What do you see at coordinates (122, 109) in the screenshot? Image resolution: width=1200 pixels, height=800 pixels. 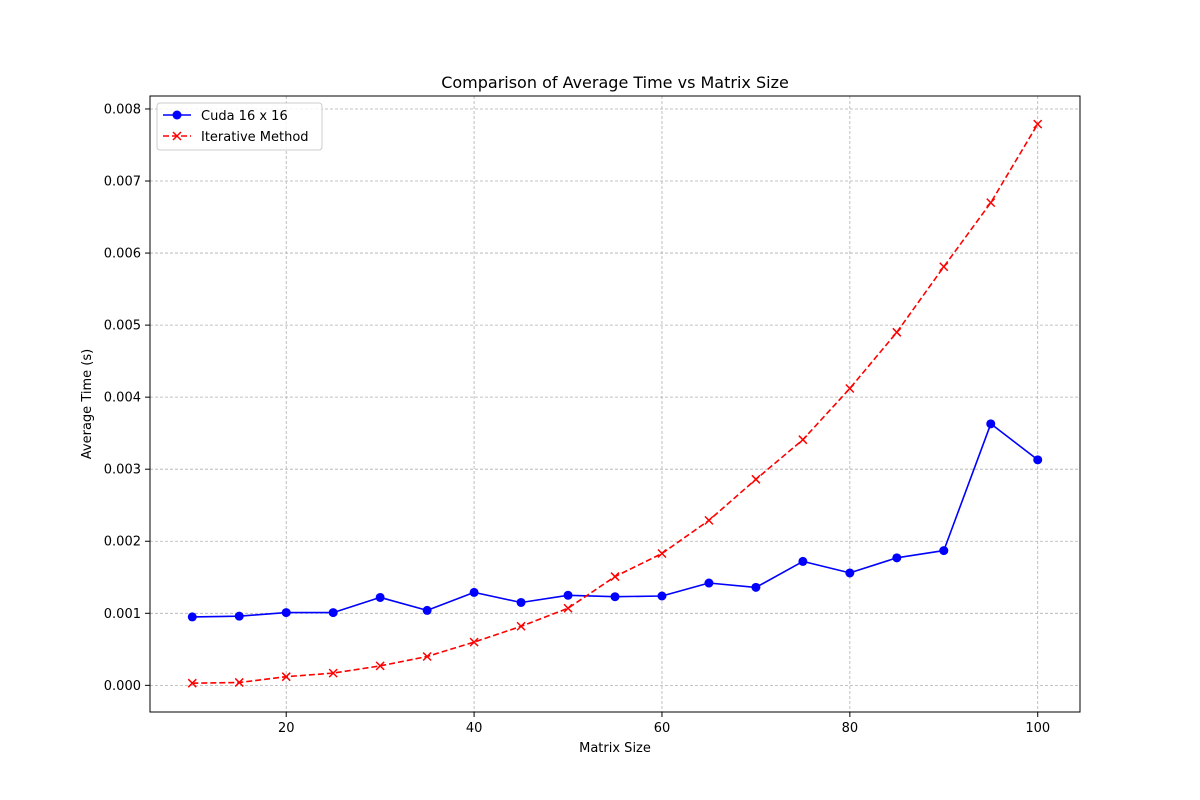 I see `y-tick-label: 0.008` at bounding box center [122, 109].